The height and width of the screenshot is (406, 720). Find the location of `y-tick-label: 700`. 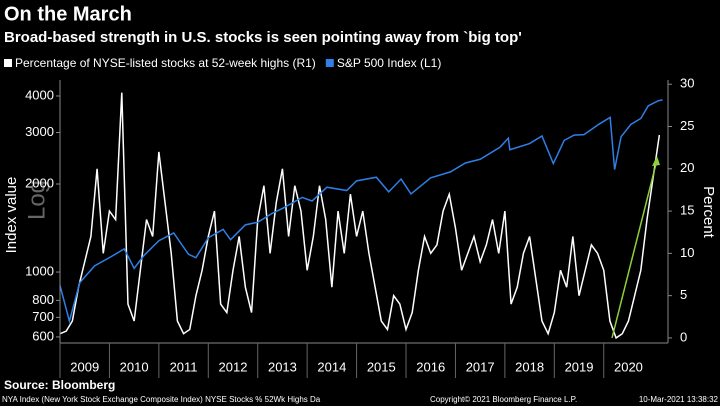

y-tick-label: 700 is located at coordinates (43, 316).